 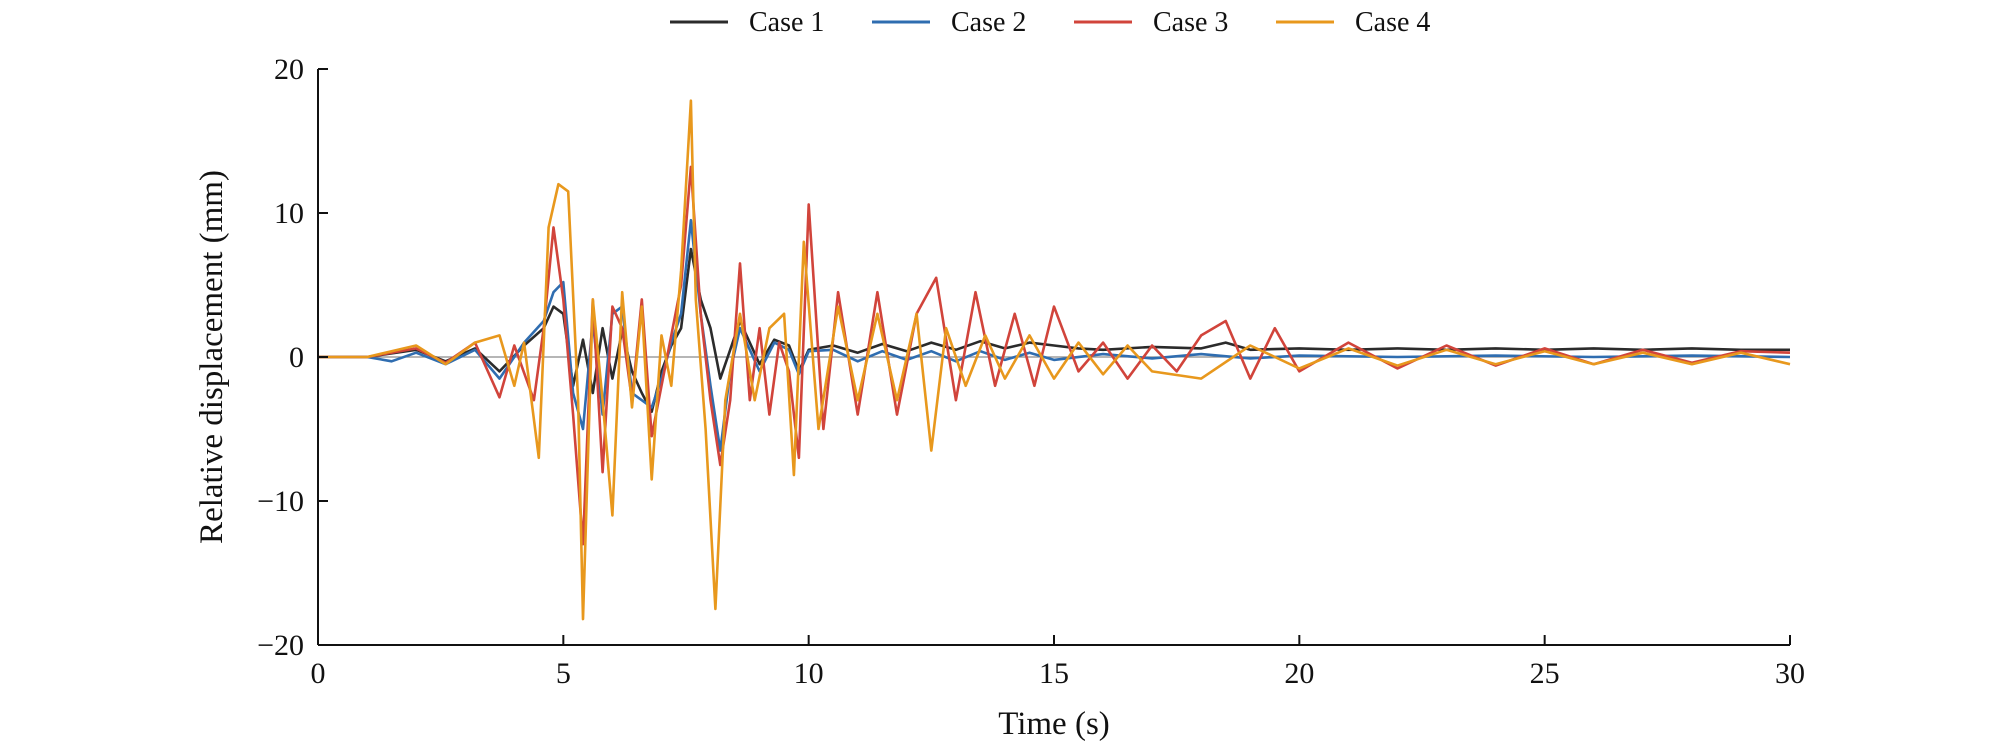 I want to click on legend-item-case-2: Case 2, so click(x=949, y=22).